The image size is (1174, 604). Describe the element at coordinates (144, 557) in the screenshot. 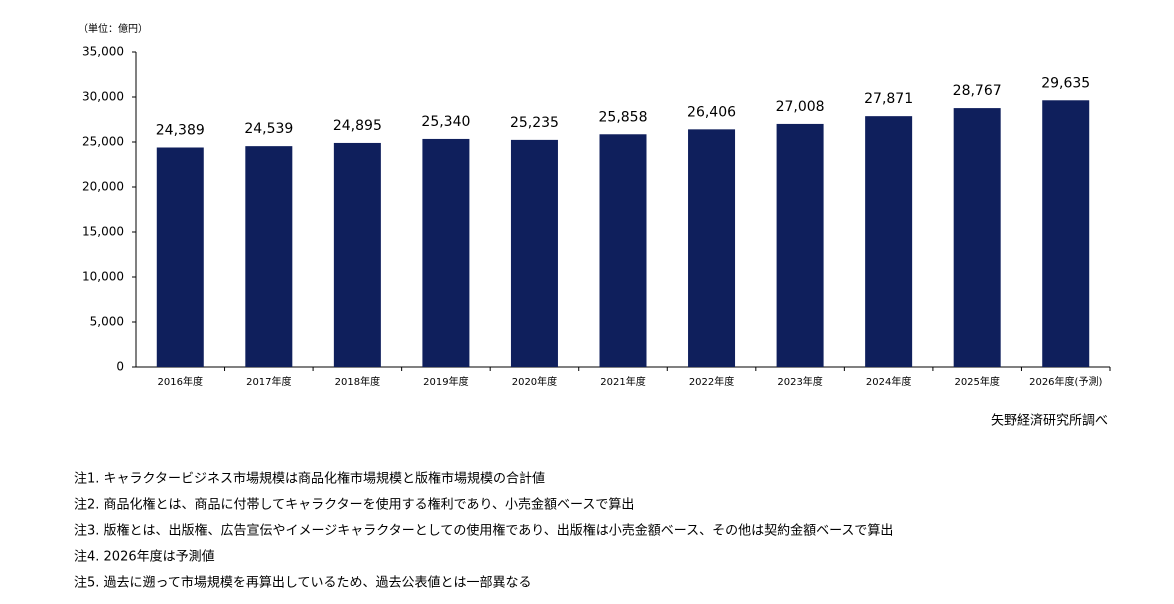

I see `note: 注4. 2026年度は予測値` at that location.